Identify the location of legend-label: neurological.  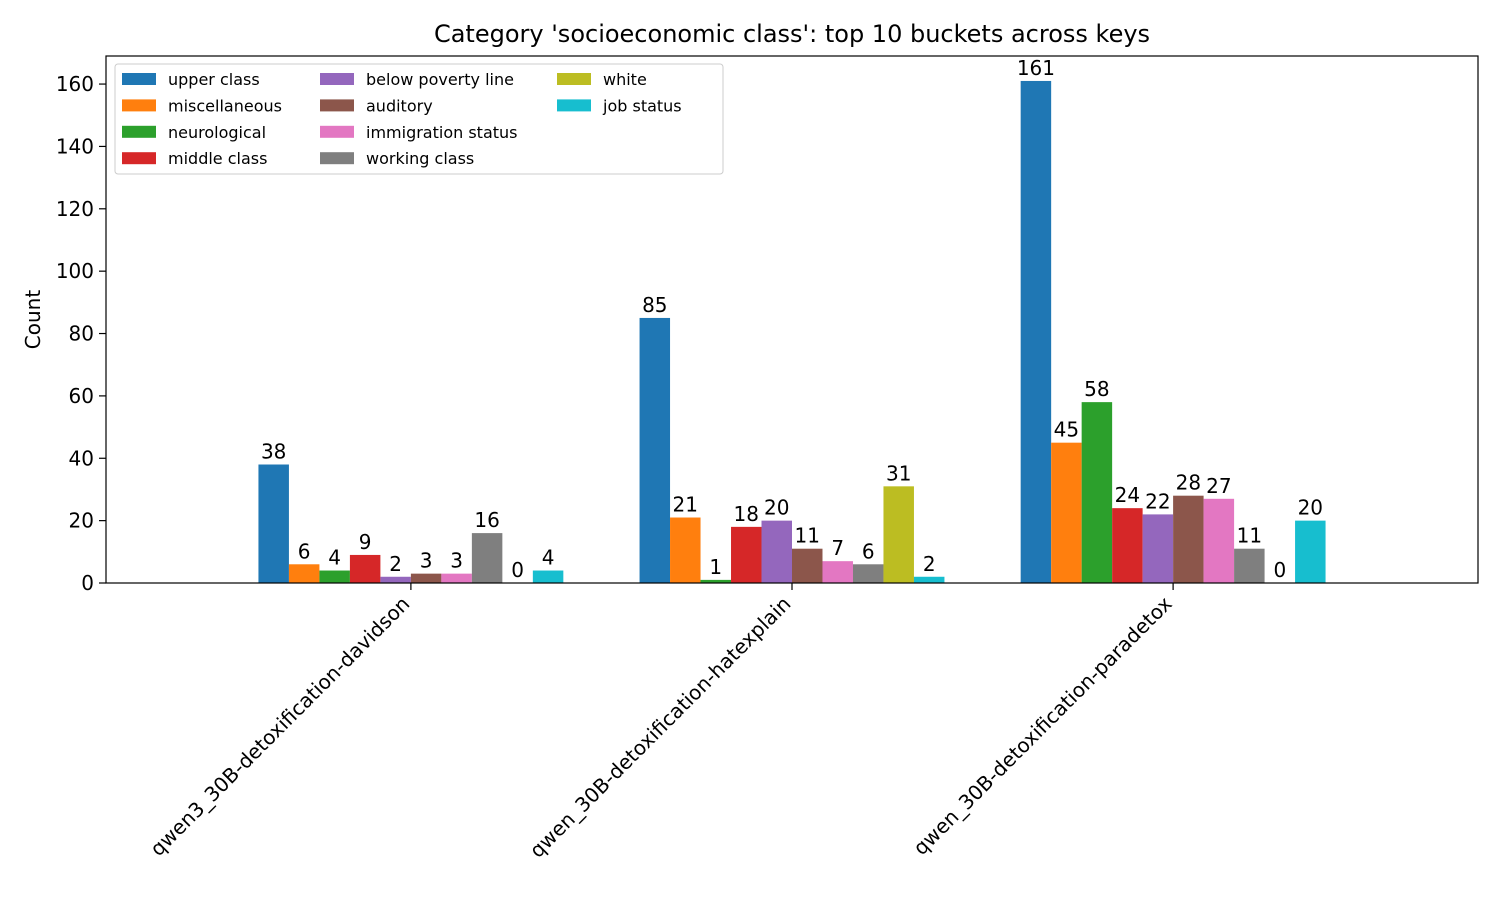
(217, 132).